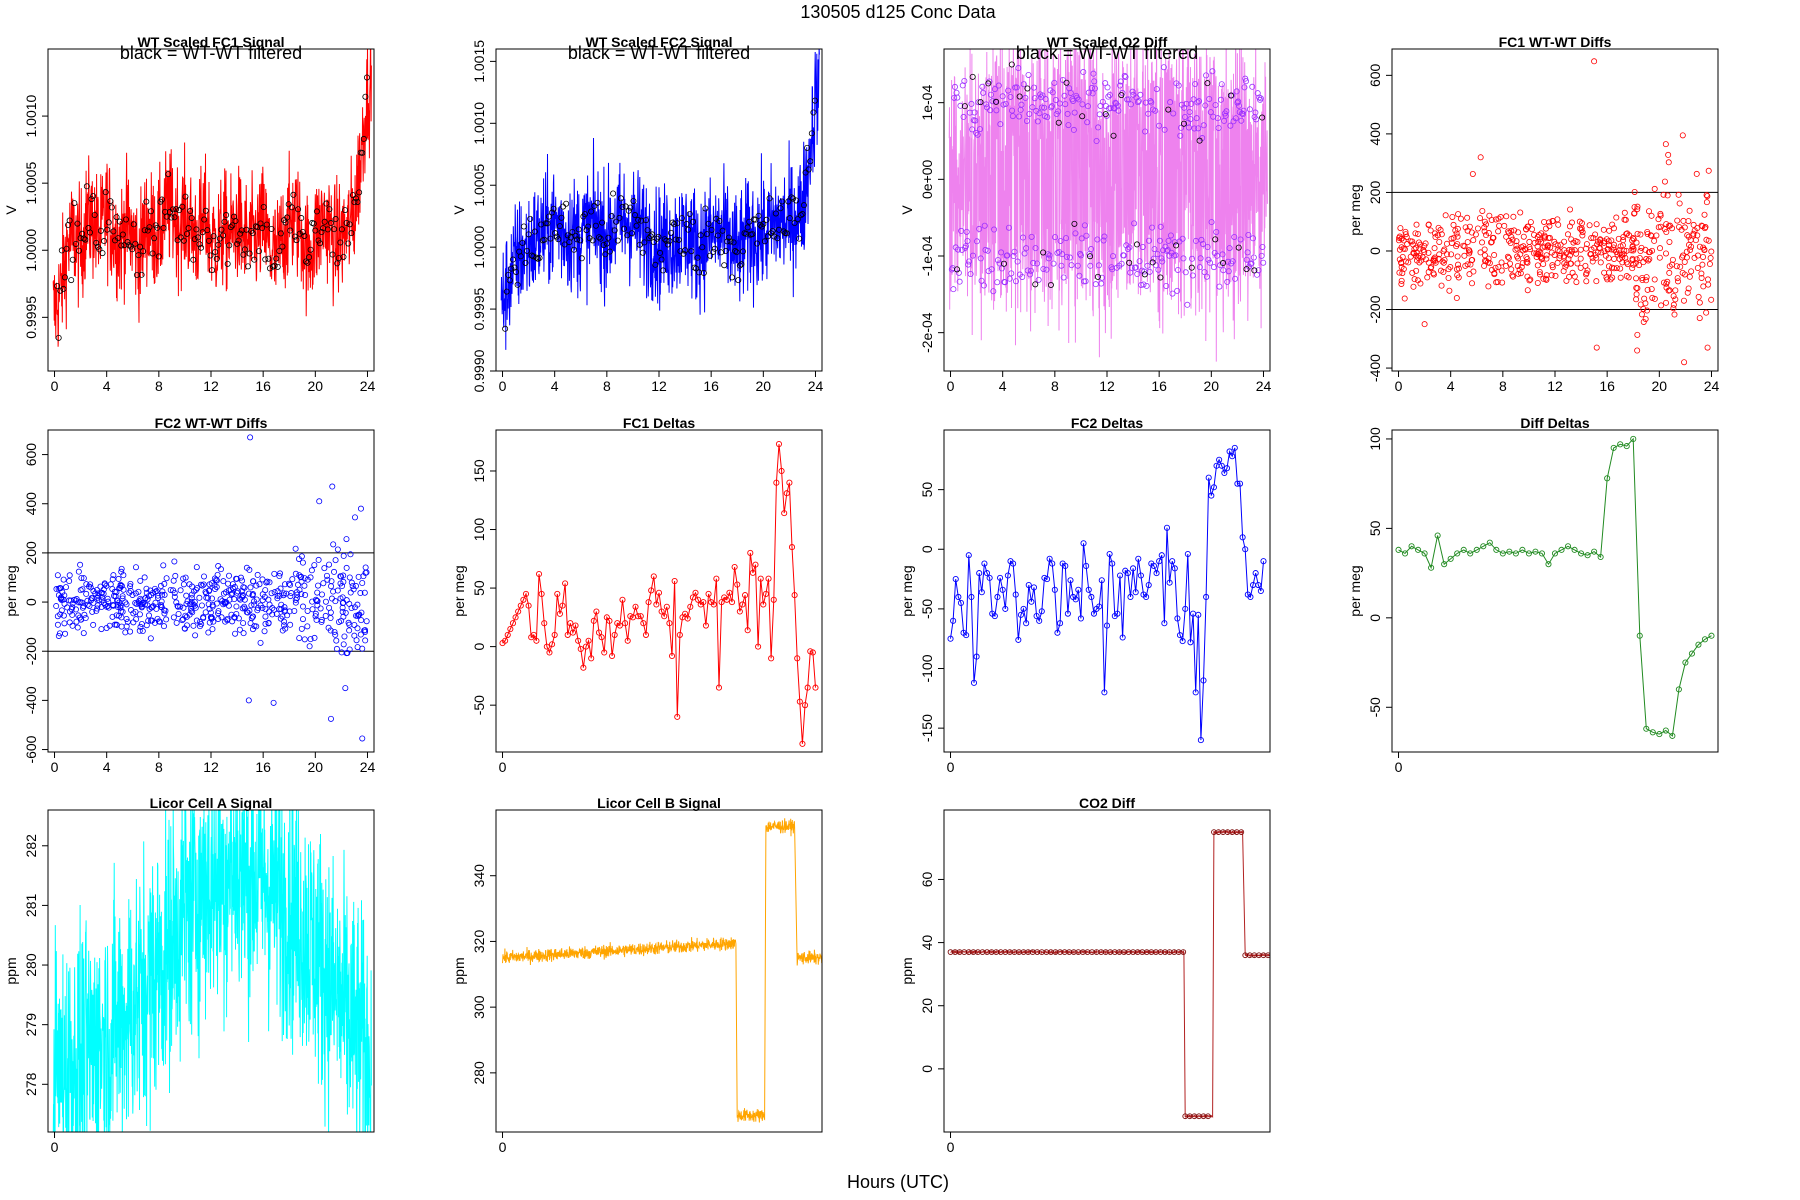 The image size is (1800, 1200). I want to click on annotation: black = WT-WT filtered, so click(659, 53).